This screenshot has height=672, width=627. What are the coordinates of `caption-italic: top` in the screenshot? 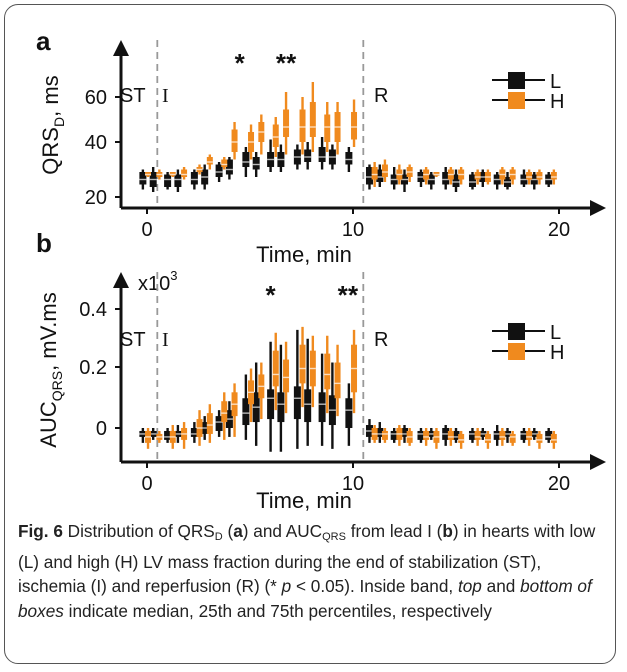 It's located at (469, 586).